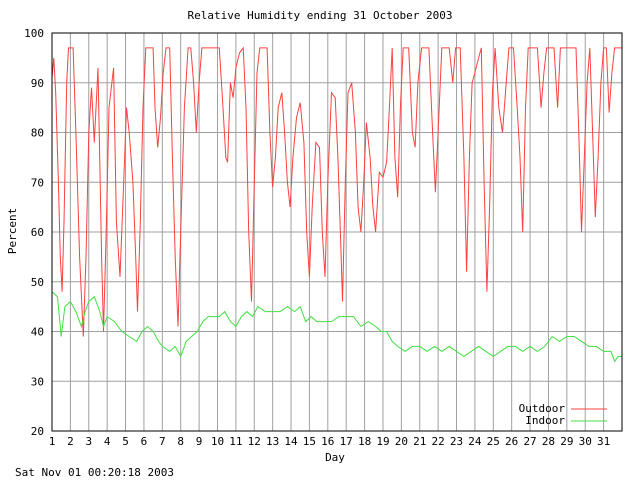 The width and height of the screenshot is (640, 480). Describe the element at coordinates (585, 441) in the screenshot. I see `x-tick-label: 30` at that location.